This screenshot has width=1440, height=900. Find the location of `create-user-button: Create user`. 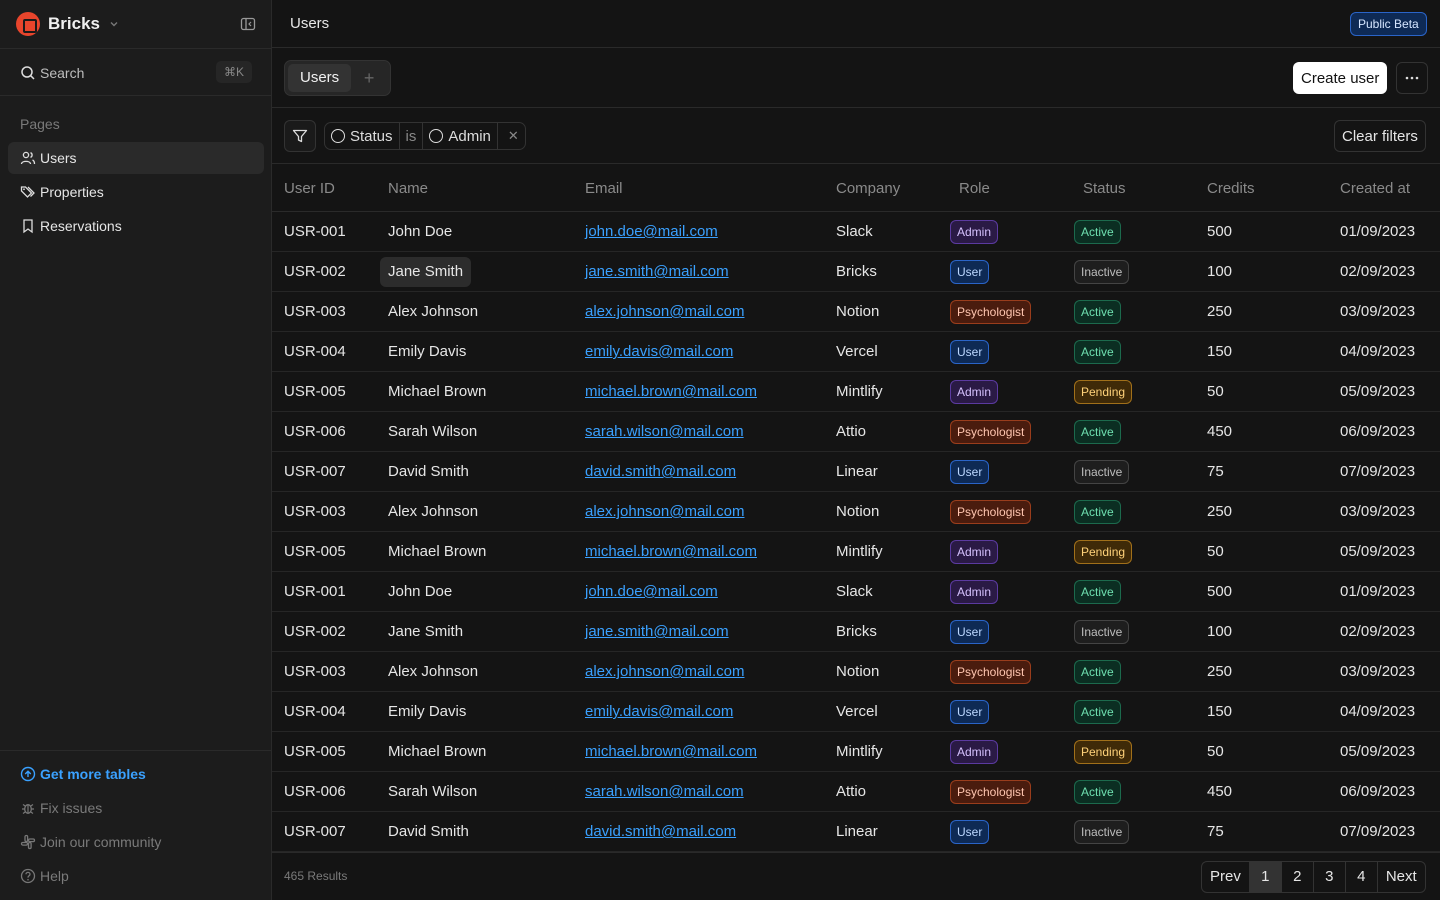

create-user-button: Create user is located at coordinates (1340, 78).